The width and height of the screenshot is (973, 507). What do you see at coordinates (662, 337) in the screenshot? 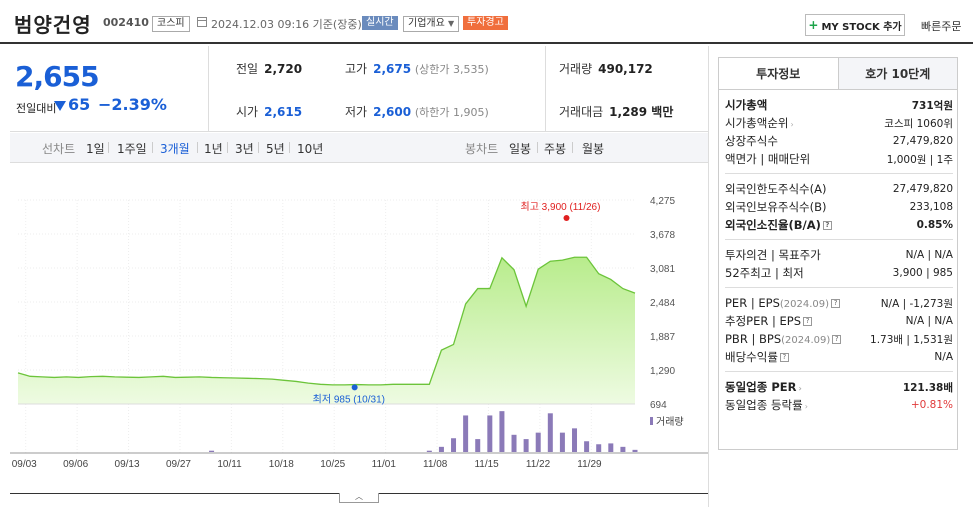
I see `y-tick-label: 1,887` at bounding box center [662, 337].